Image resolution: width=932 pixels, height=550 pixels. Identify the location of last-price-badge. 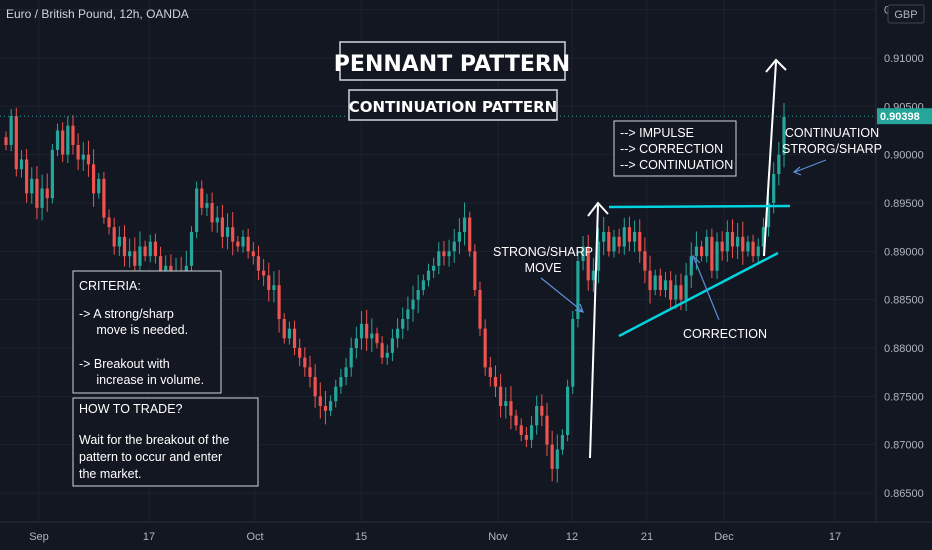
(904, 116).